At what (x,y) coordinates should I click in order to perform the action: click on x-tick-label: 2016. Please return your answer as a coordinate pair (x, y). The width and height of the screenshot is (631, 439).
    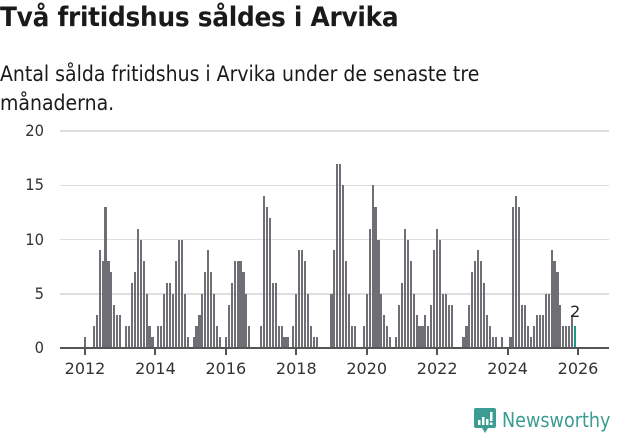
    Looking at the image, I should click on (226, 368).